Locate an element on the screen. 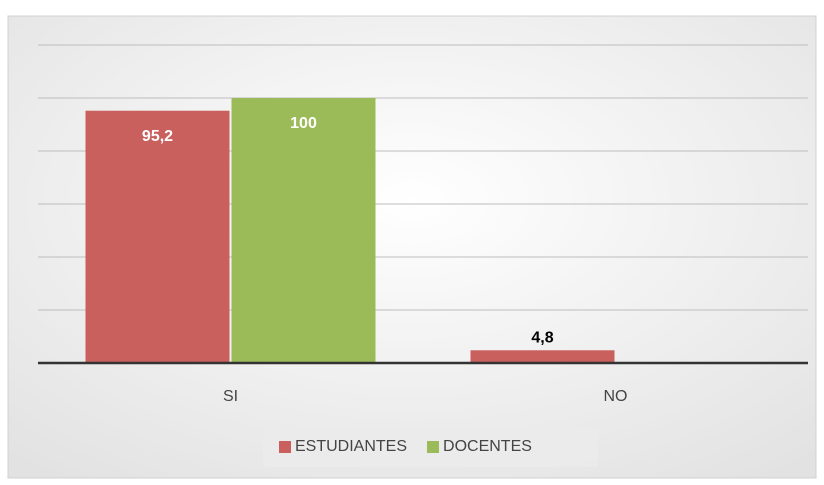 The image size is (824, 485). data-label: 95,2 is located at coordinates (157, 136).